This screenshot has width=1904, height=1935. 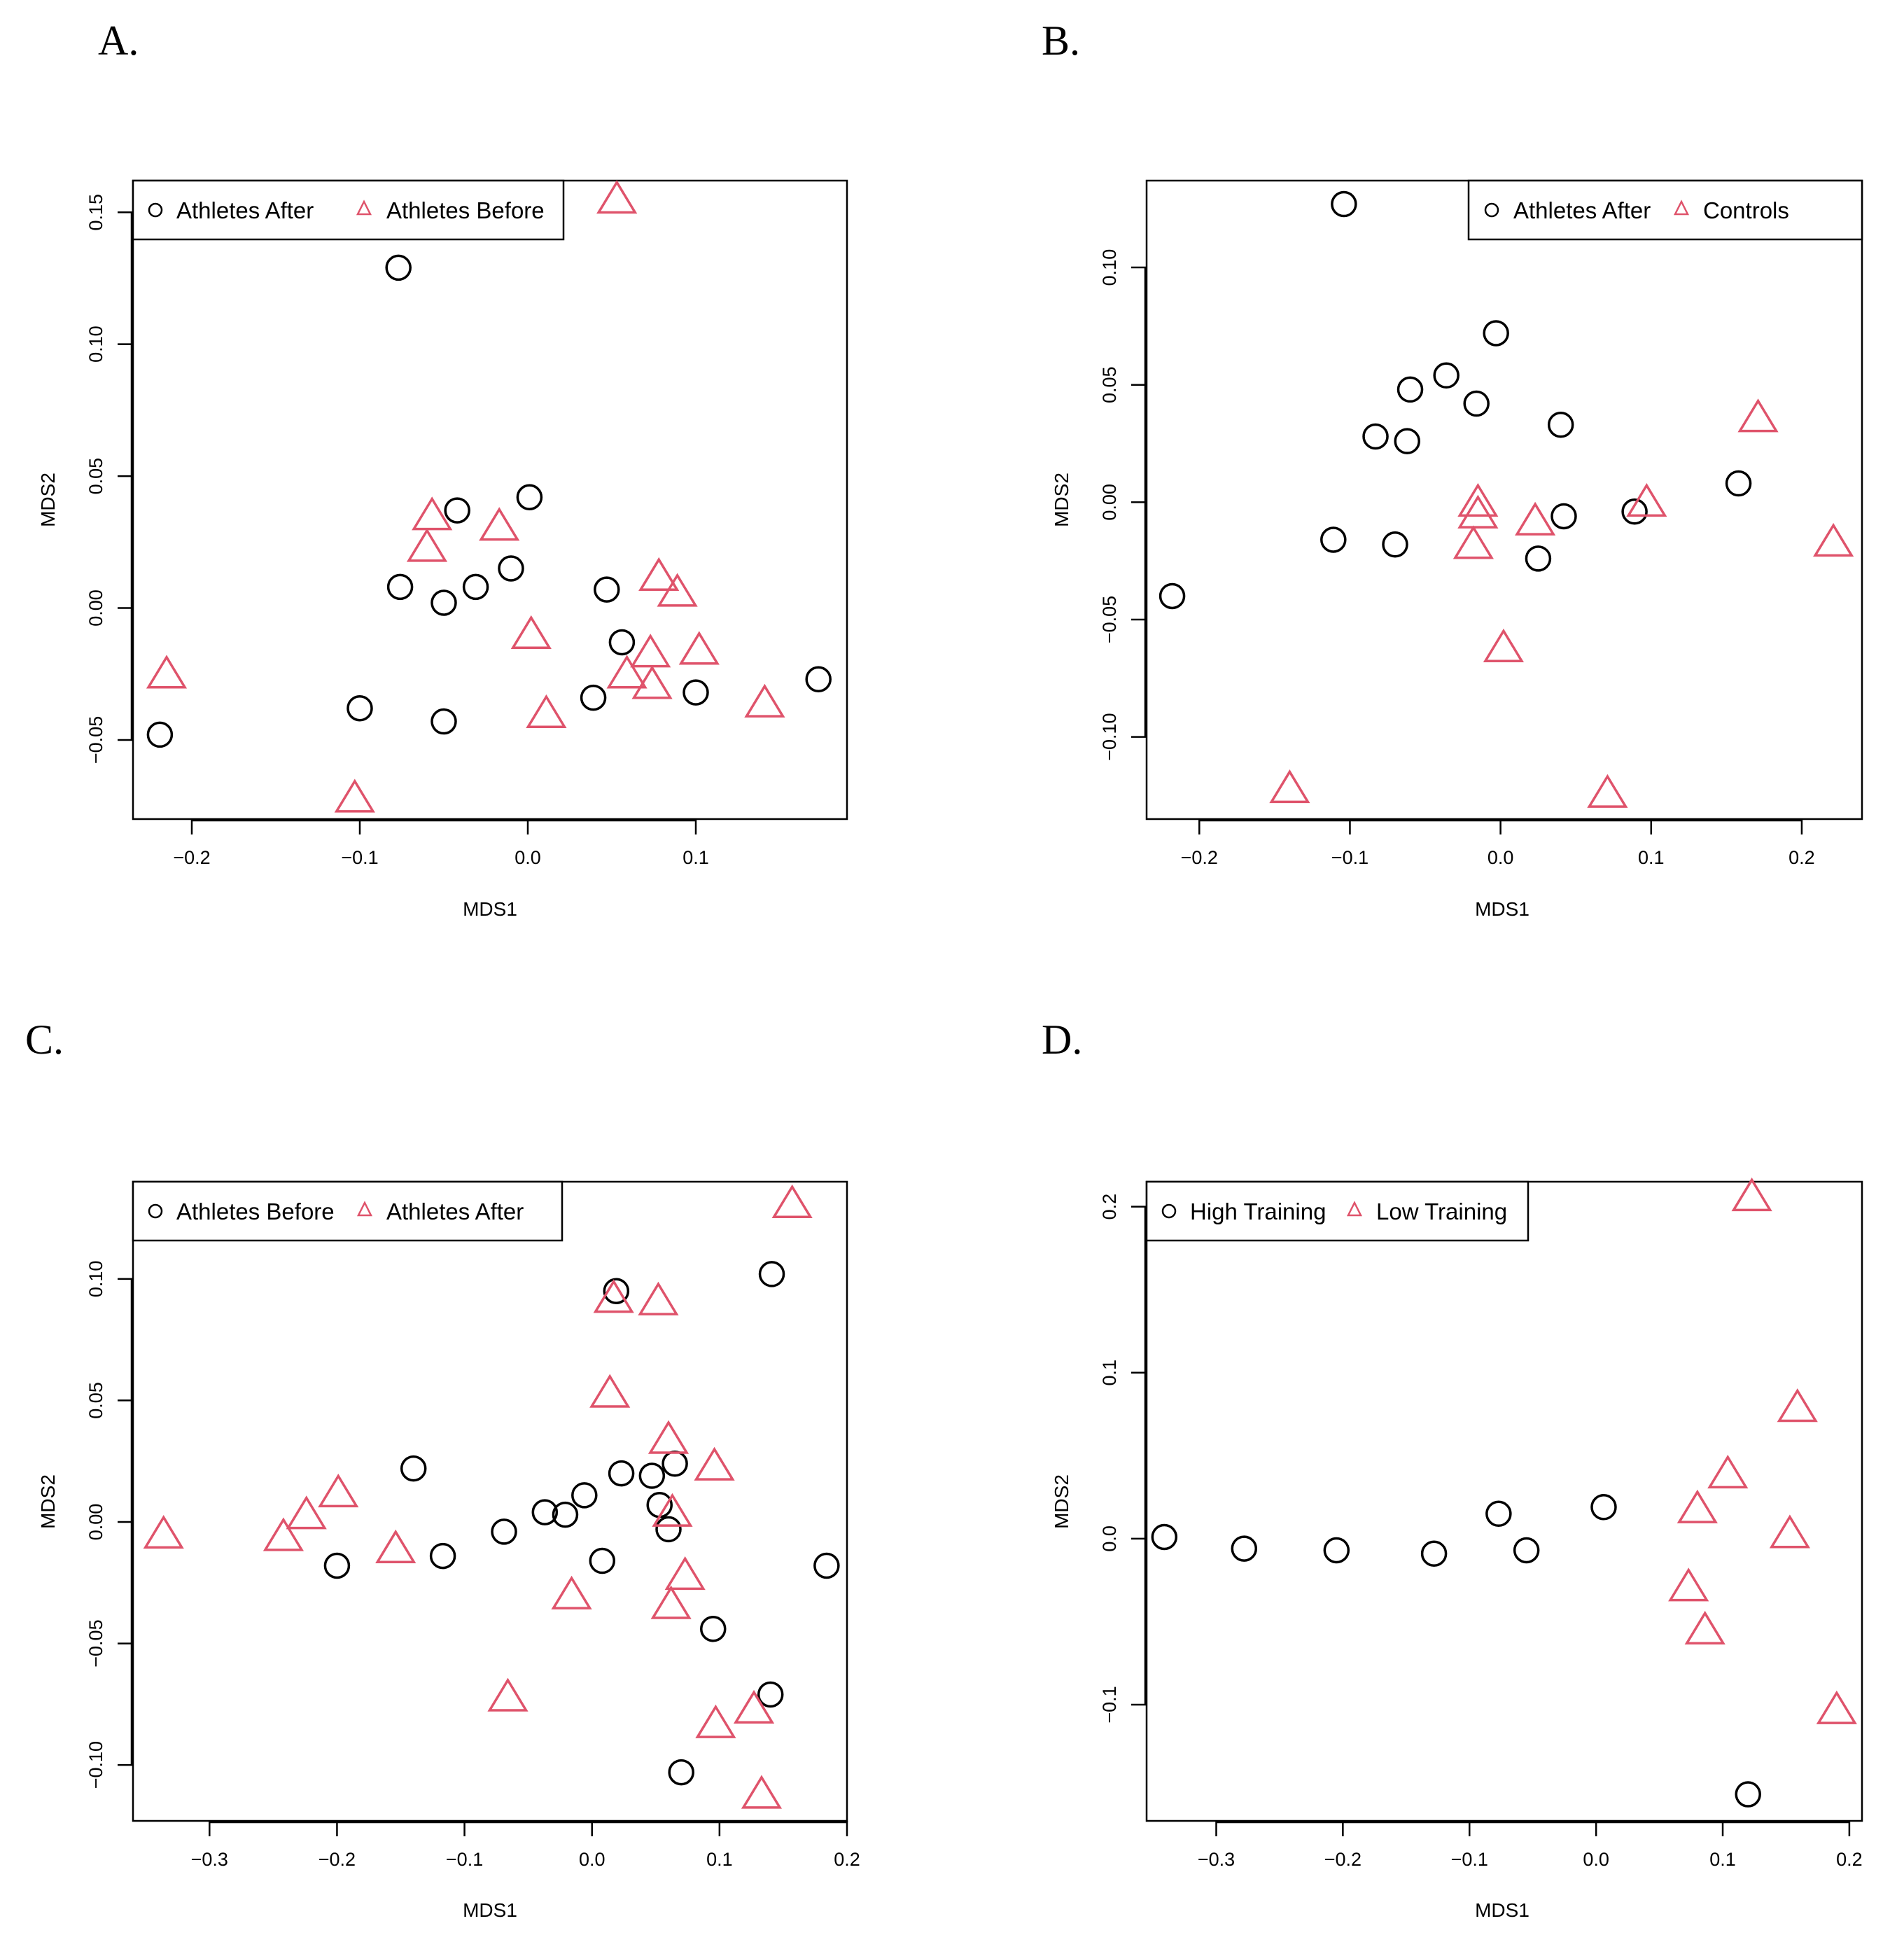 What do you see at coordinates (1681, 208) in the screenshot?
I see `panel-b-legend-triangle-marker` at bounding box center [1681, 208].